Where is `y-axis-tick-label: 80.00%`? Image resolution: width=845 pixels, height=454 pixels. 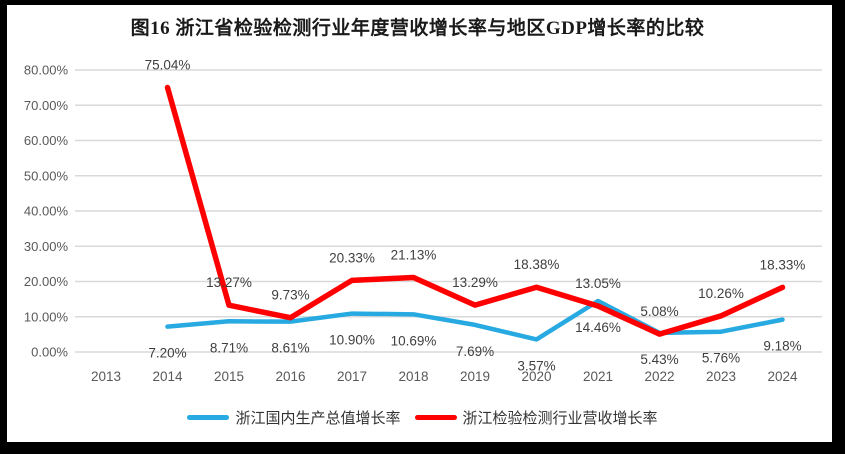
y-axis-tick-label: 80.00% is located at coordinates (46, 70).